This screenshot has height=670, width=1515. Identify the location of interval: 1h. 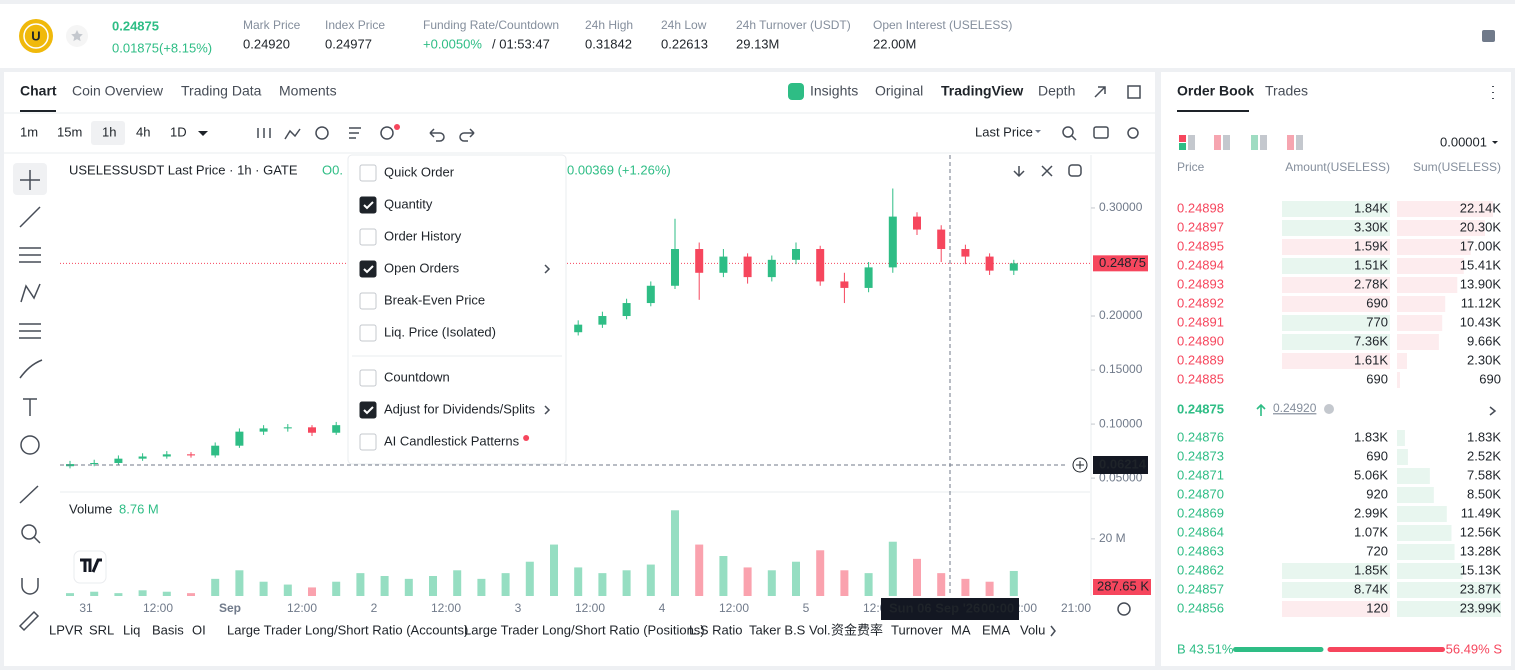
(109, 131).